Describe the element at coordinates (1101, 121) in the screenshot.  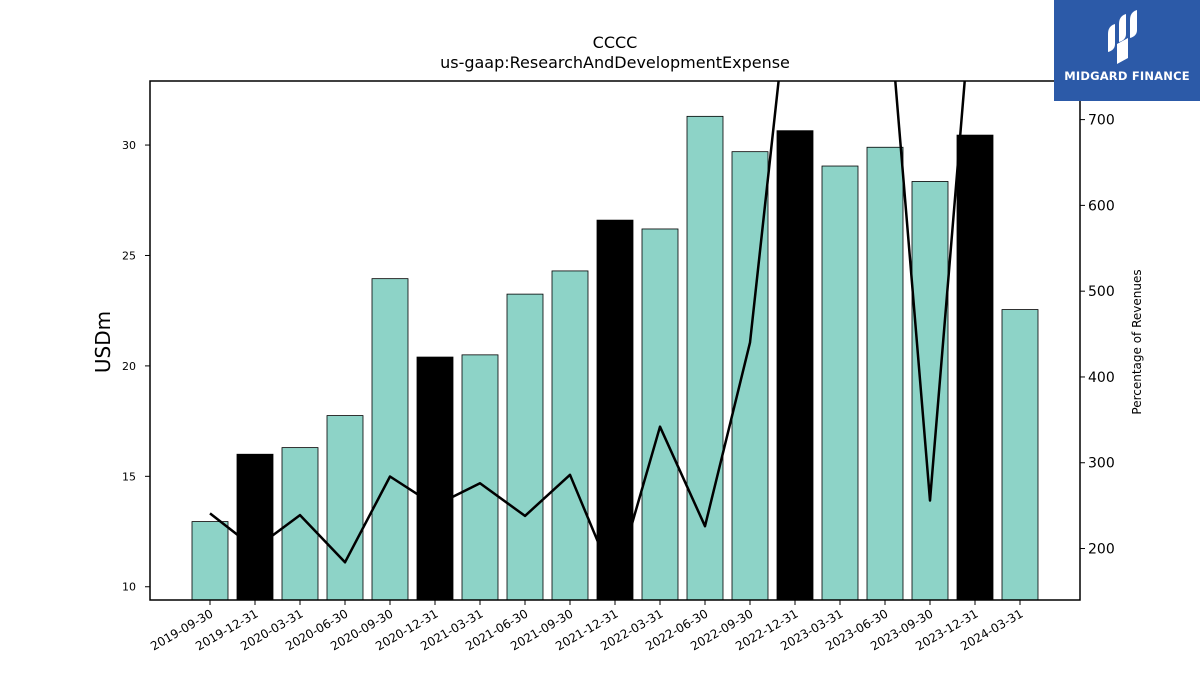
I see `y2-tick-label: 700` at that location.